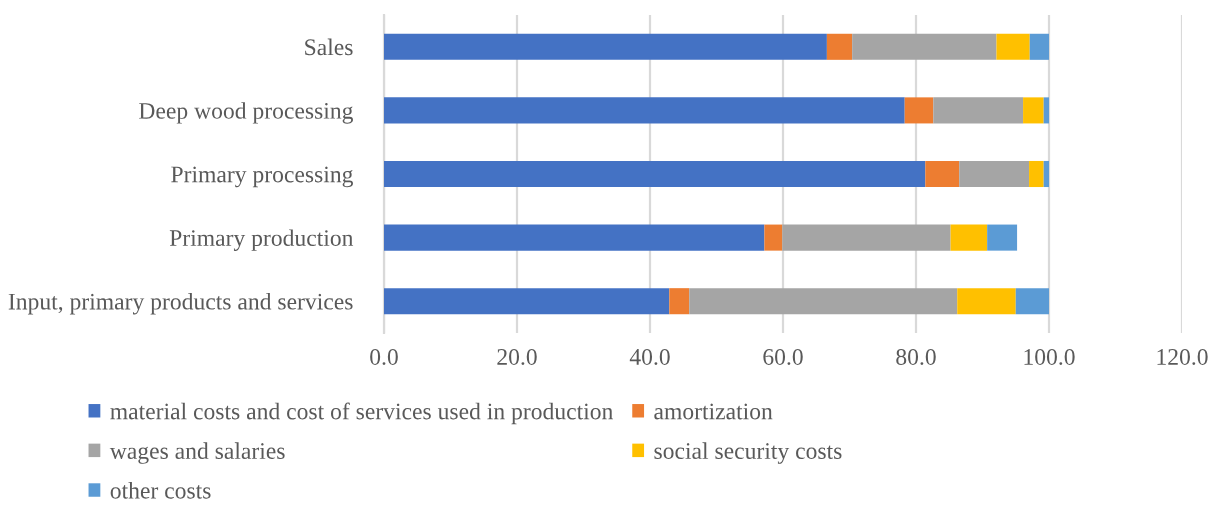 The image size is (1215, 506). I want to click on x-tick-label: 100.0, so click(1049, 356).